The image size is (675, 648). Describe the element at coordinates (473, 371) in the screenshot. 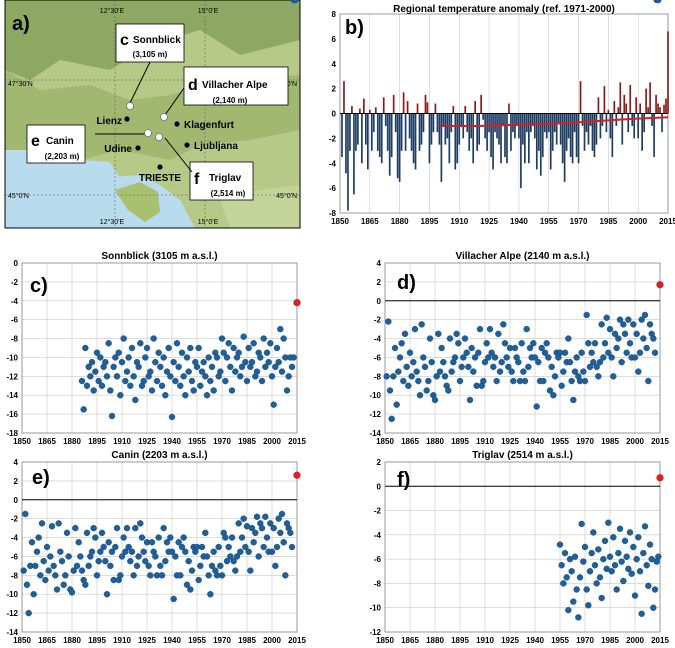

I see `data-point-1903` at that location.